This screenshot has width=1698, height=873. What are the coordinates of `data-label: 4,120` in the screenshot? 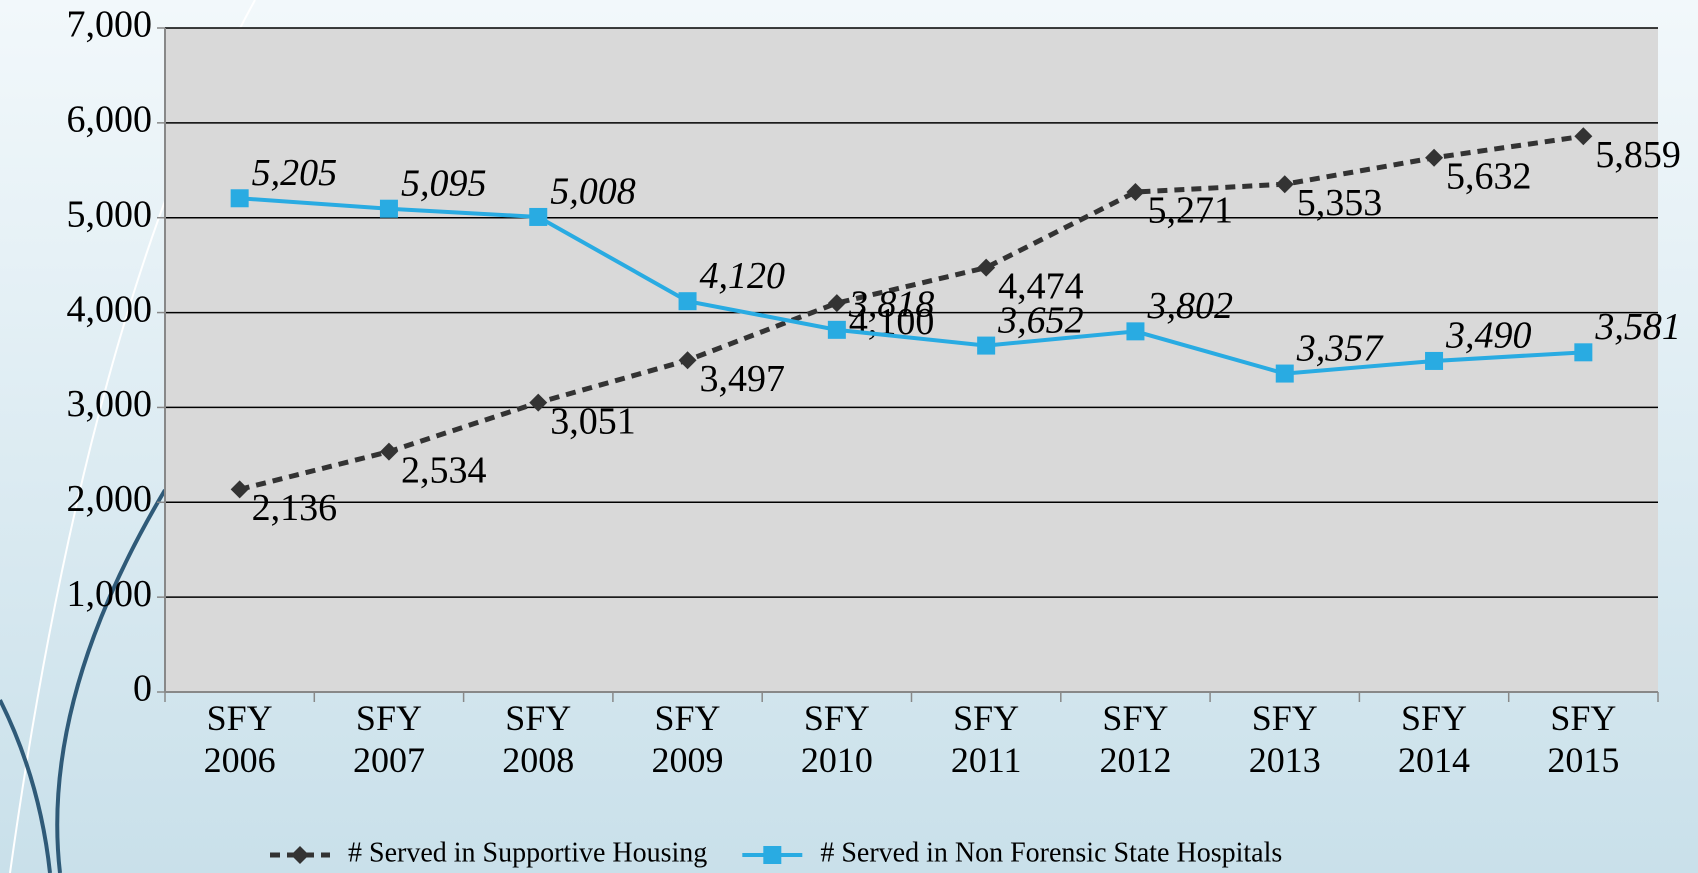 It's located at (743, 276).